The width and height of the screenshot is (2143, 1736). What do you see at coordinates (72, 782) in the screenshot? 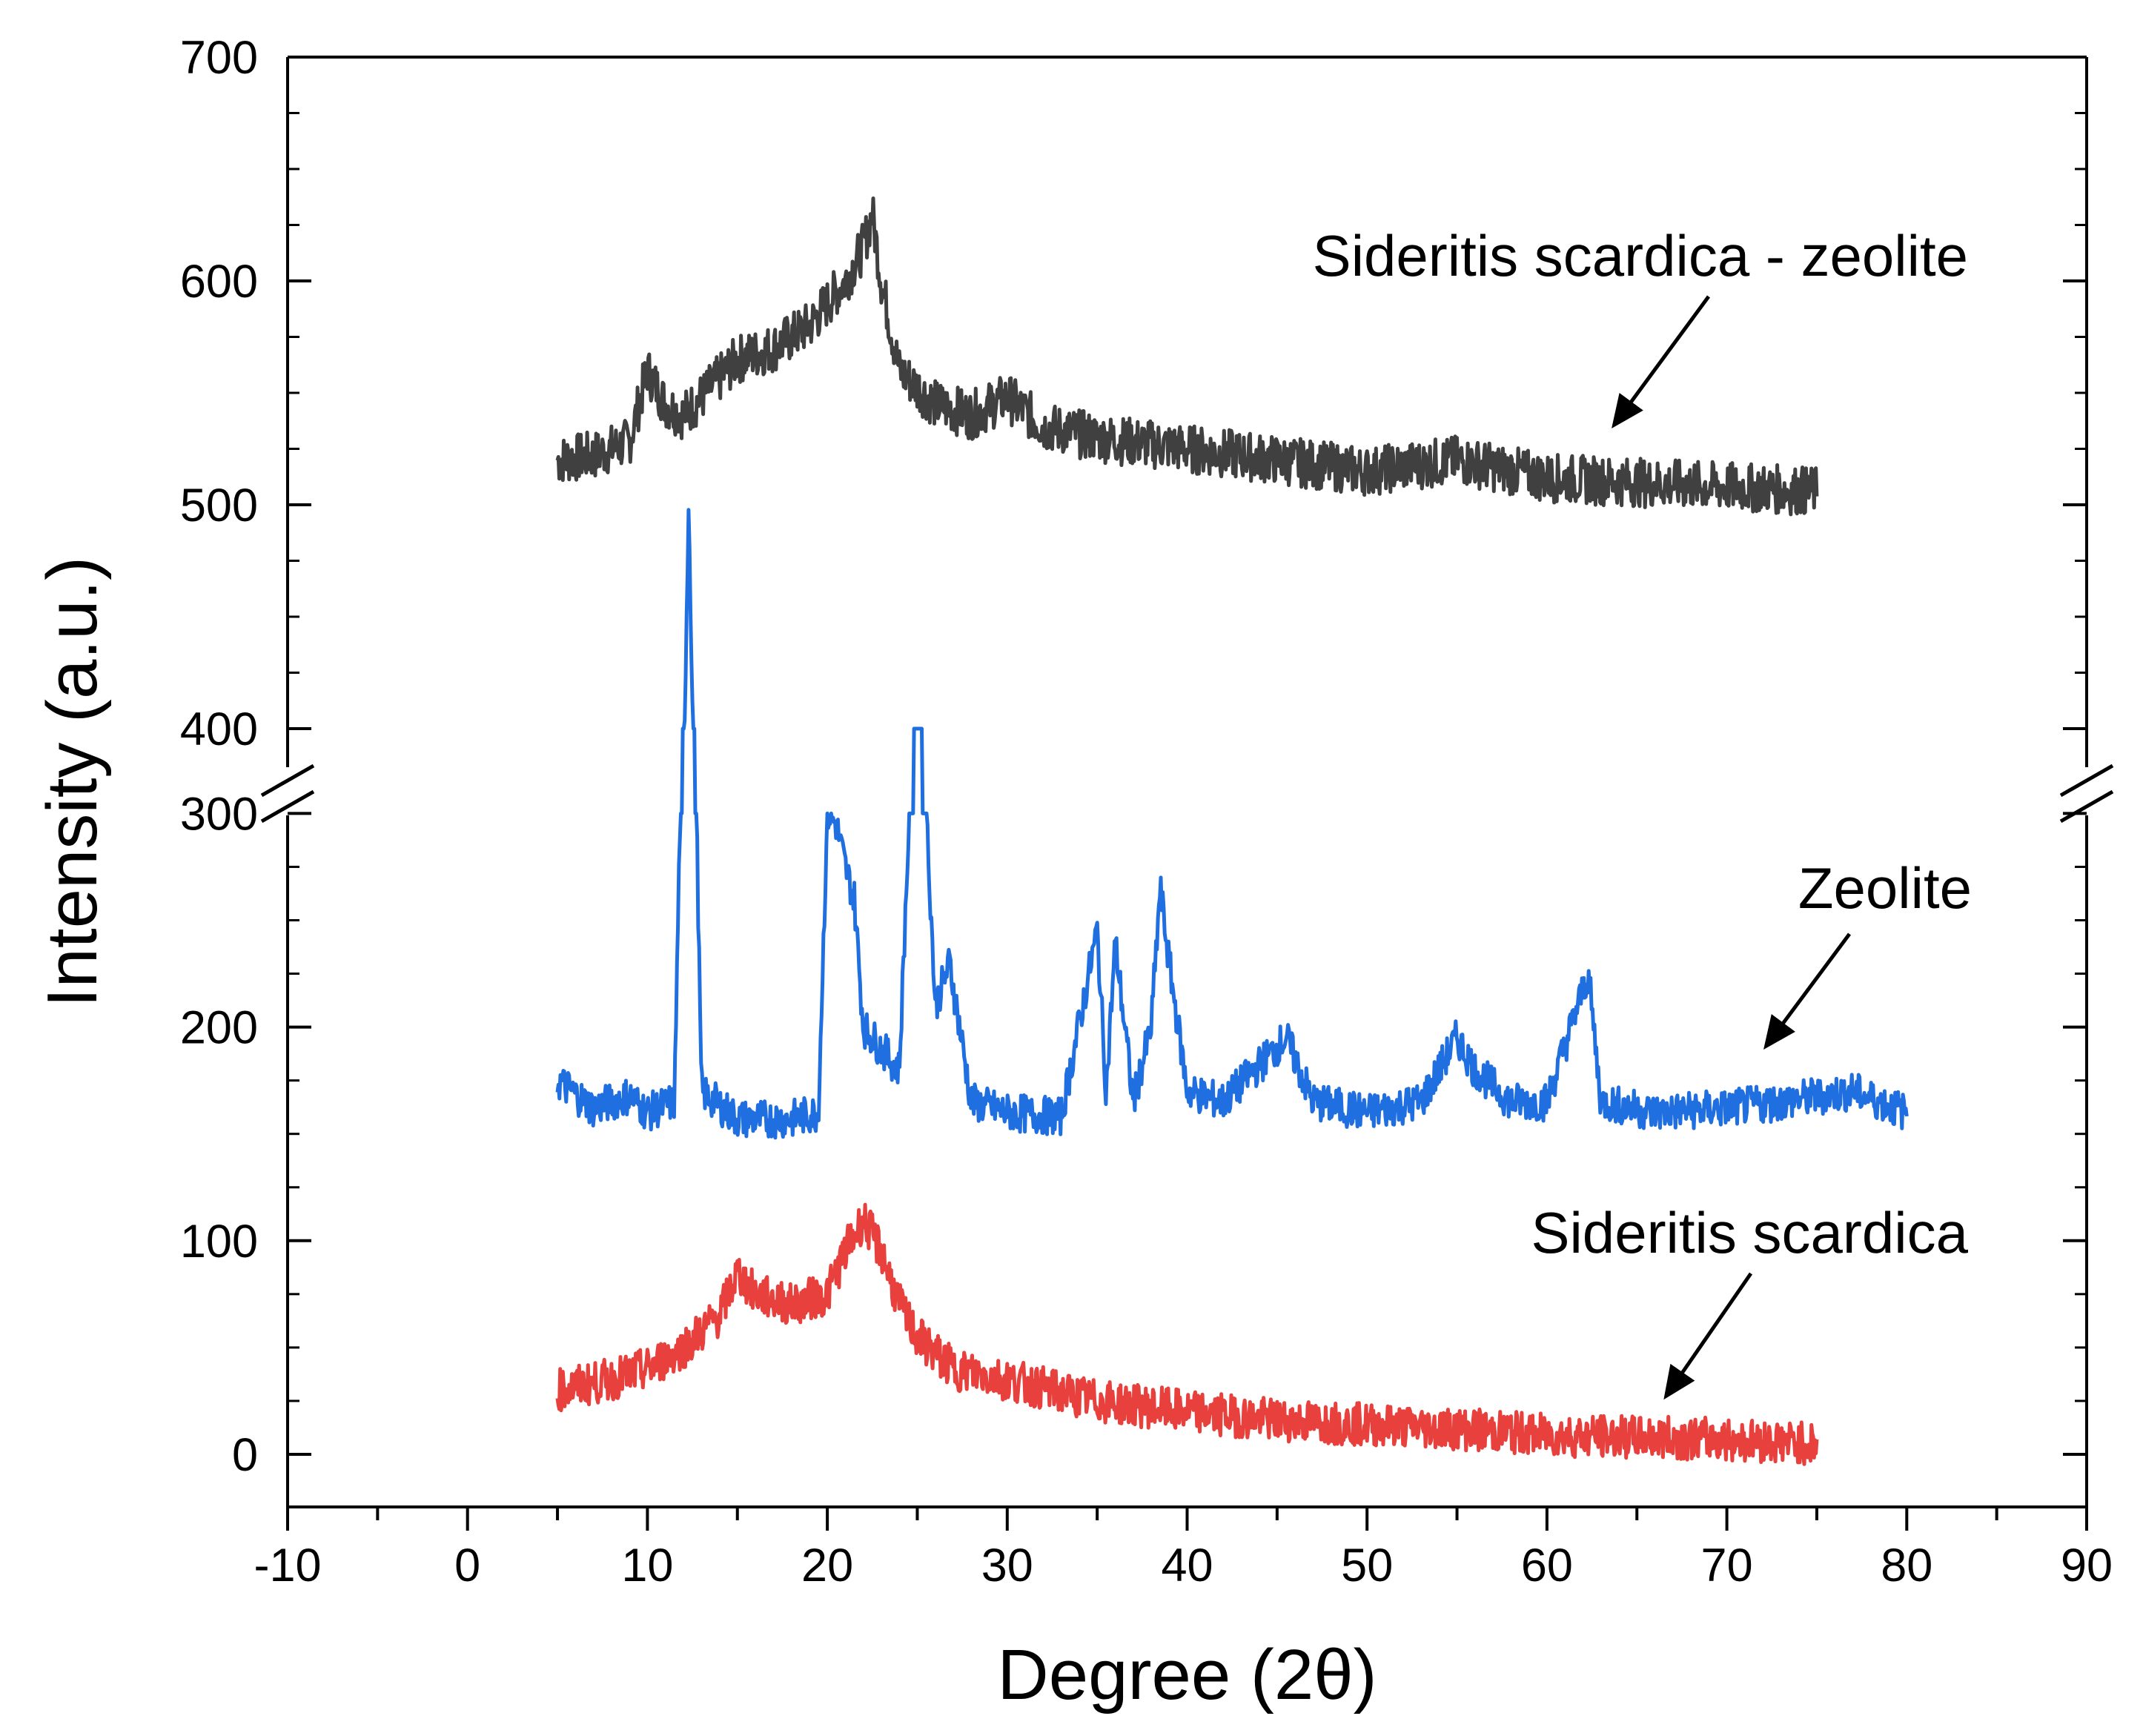
I see `y-axis-title: Intensity (a.u.)` at bounding box center [72, 782].